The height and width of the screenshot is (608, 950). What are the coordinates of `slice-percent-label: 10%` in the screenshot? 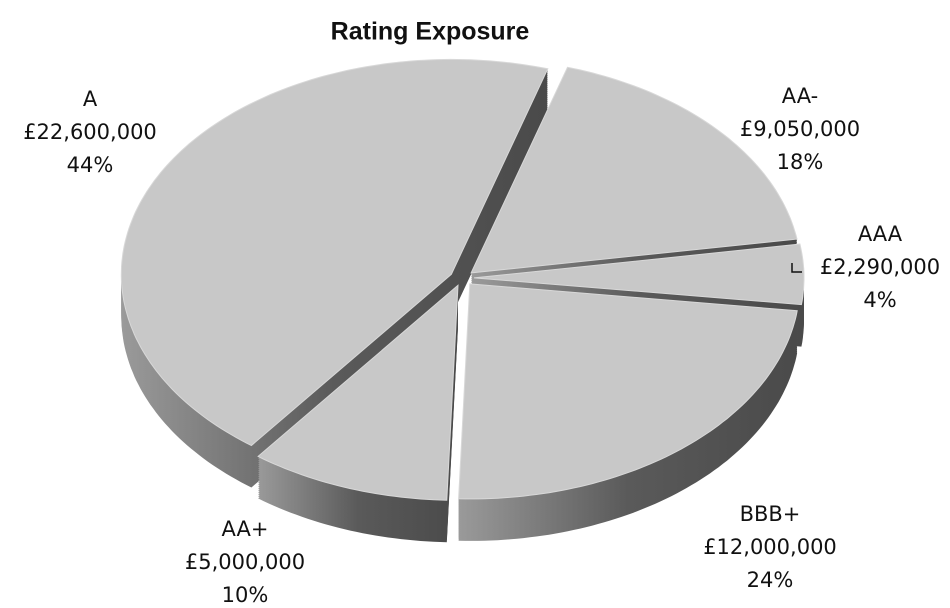 It's located at (245, 595).